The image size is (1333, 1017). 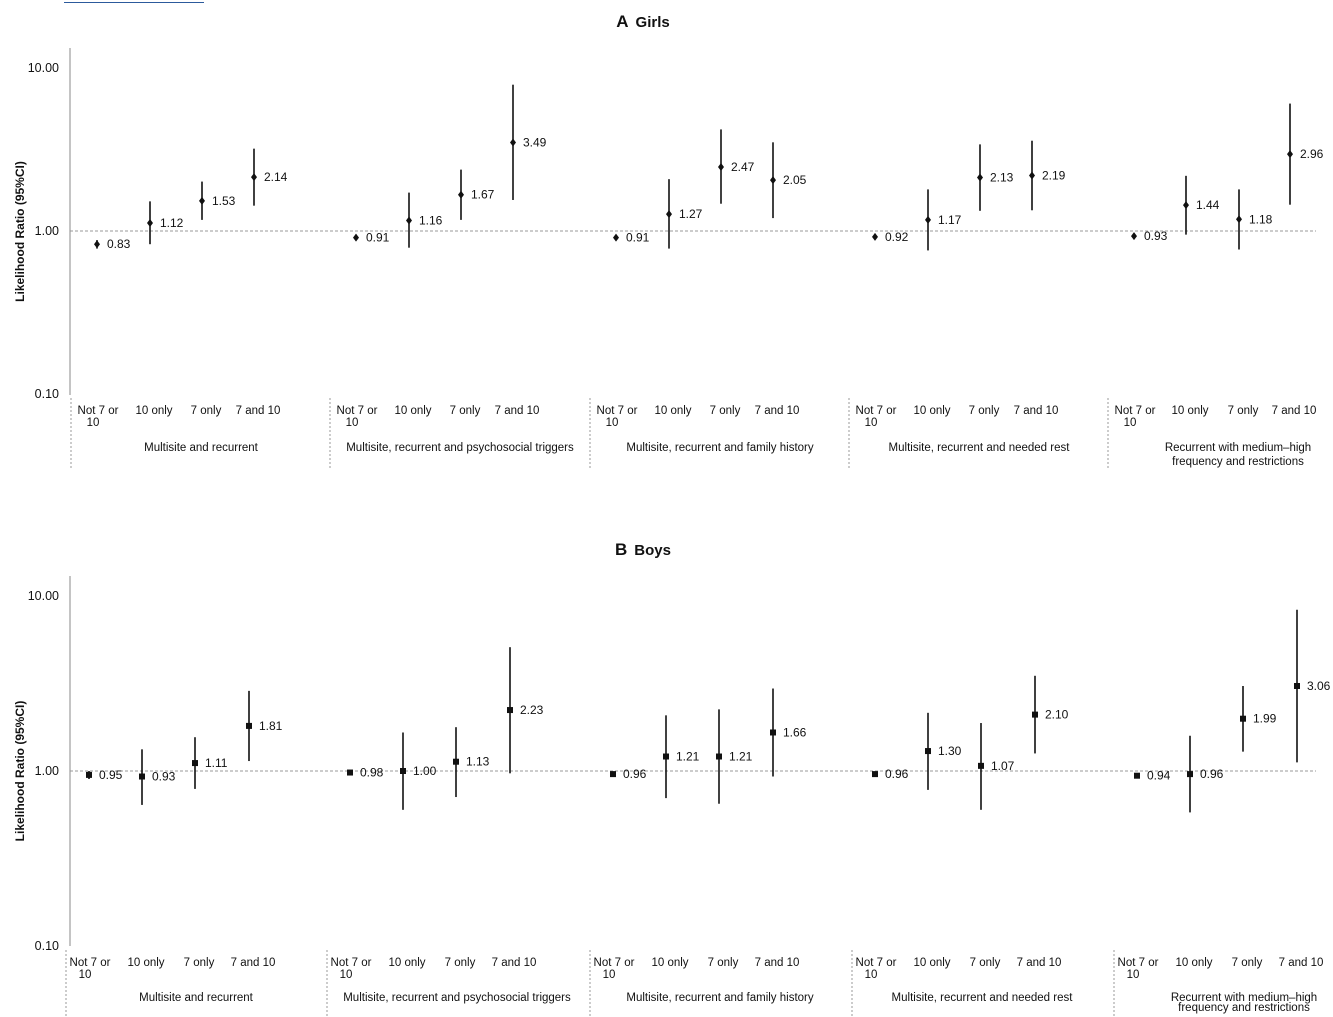 I want to click on group-label-cont: frequency and restrictions, so click(x=1238, y=462).